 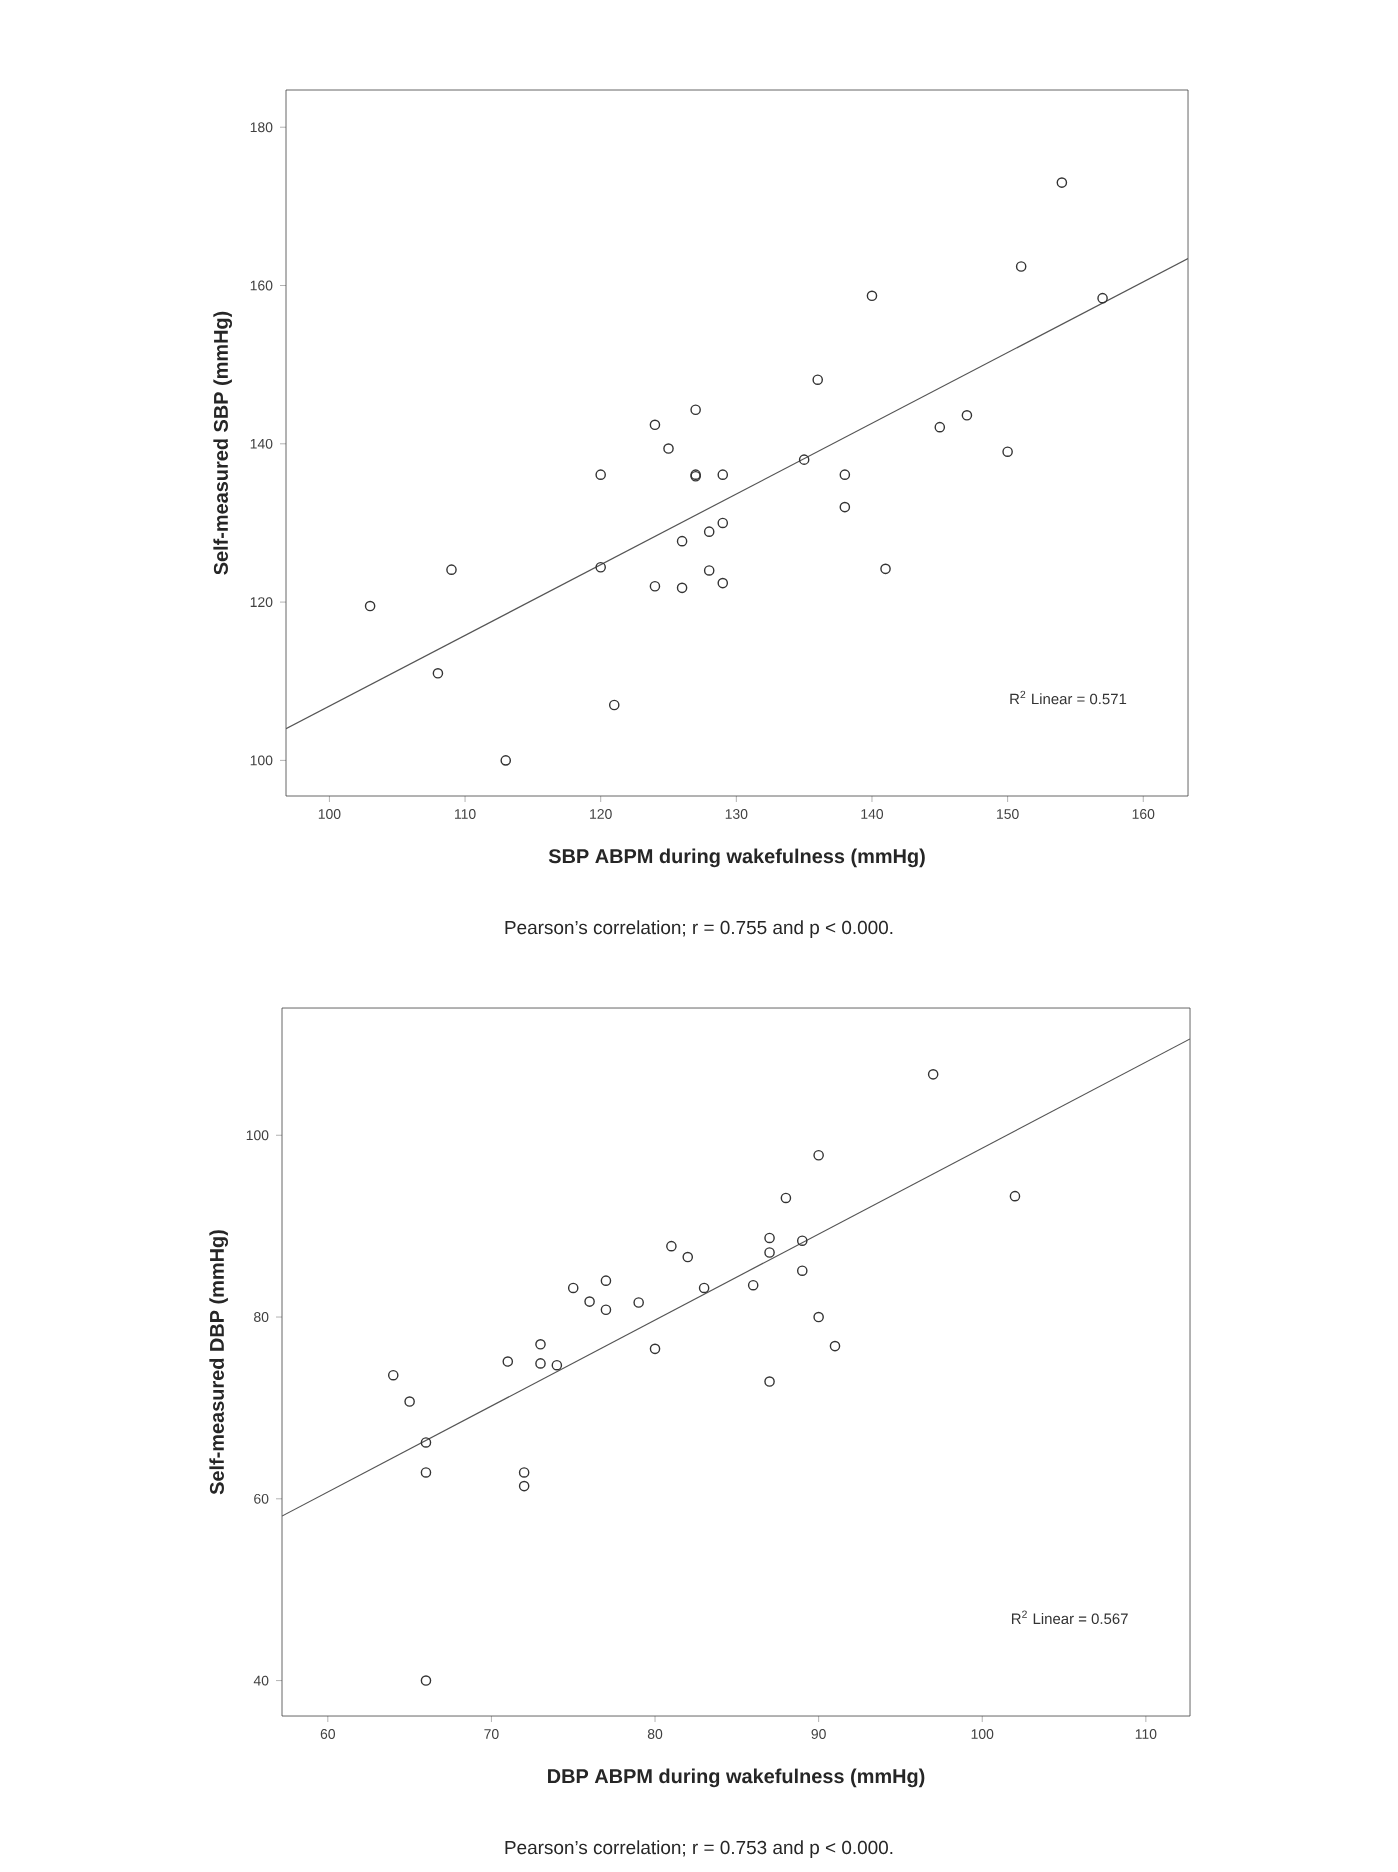 I want to click on y-axis-title: Self-measured DBP (mmHg), so click(x=219, y=1362).